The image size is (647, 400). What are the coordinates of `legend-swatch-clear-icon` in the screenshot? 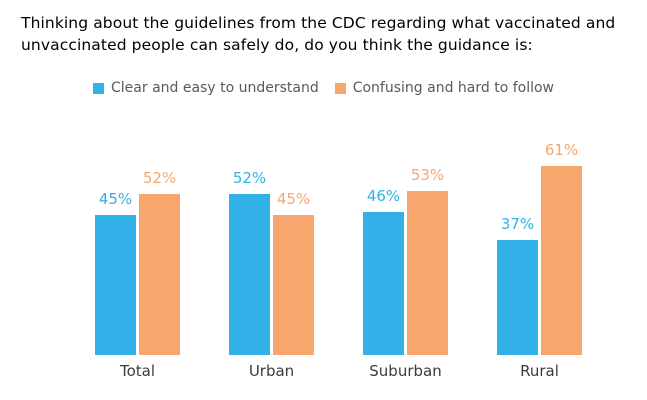 It's located at (98, 88).